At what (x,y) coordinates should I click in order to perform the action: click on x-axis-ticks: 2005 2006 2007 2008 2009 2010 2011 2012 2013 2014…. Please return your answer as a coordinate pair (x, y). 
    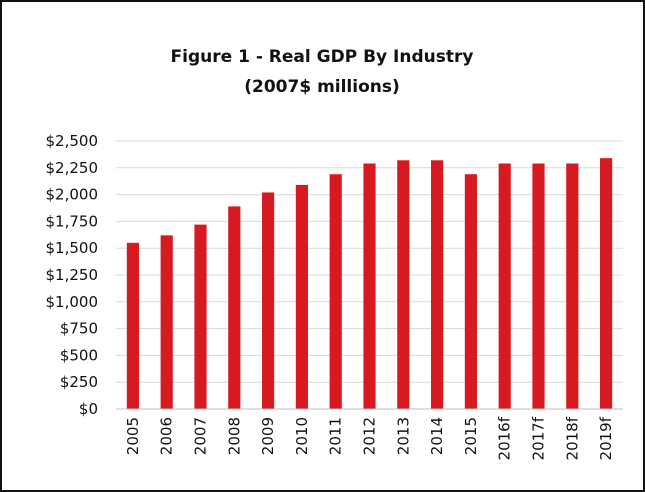
    Looking at the image, I should click on (369, 438).